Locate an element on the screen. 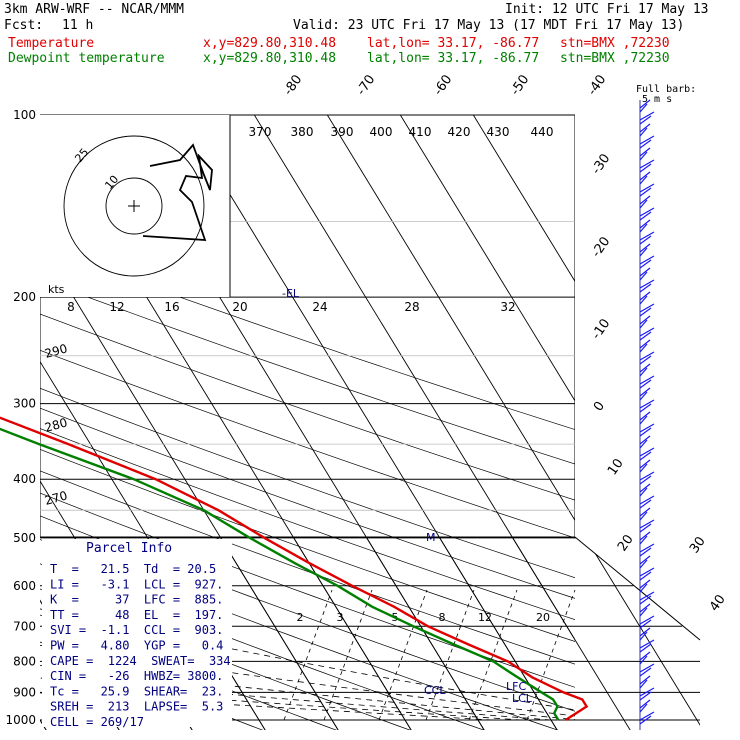 This screenshot has width=740, height=740. isotherm-label: 20 is located at coordinates (626, 543).